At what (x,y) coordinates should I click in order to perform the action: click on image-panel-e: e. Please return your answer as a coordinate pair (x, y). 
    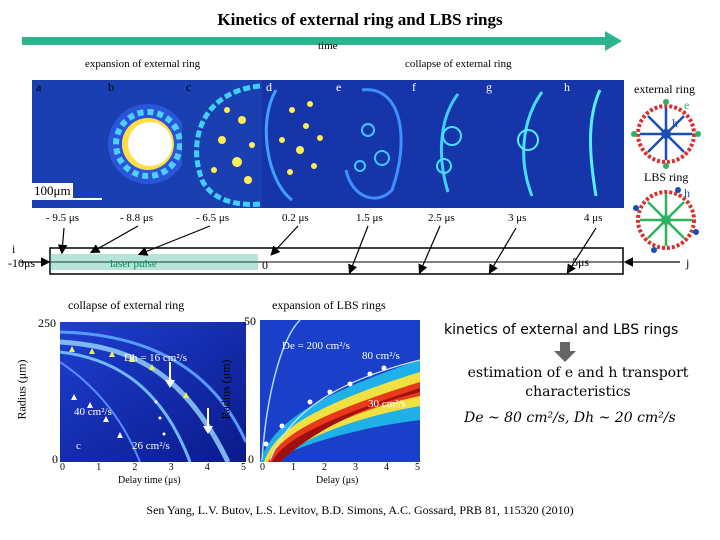
    Looking at the image, I should click on (370, 144).